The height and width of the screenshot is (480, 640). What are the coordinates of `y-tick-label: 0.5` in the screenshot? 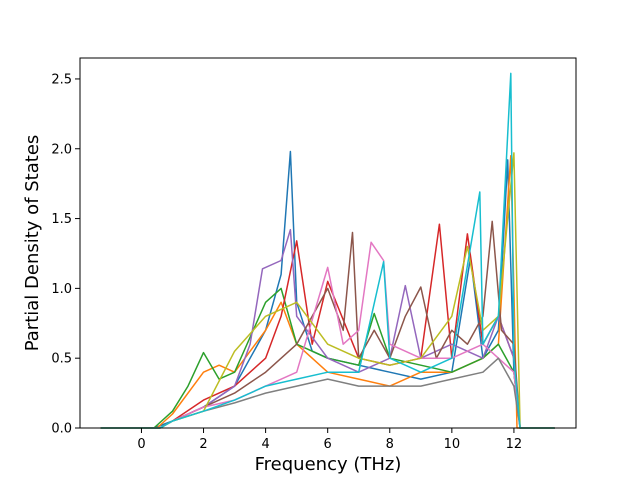 It's located at (61, 359).